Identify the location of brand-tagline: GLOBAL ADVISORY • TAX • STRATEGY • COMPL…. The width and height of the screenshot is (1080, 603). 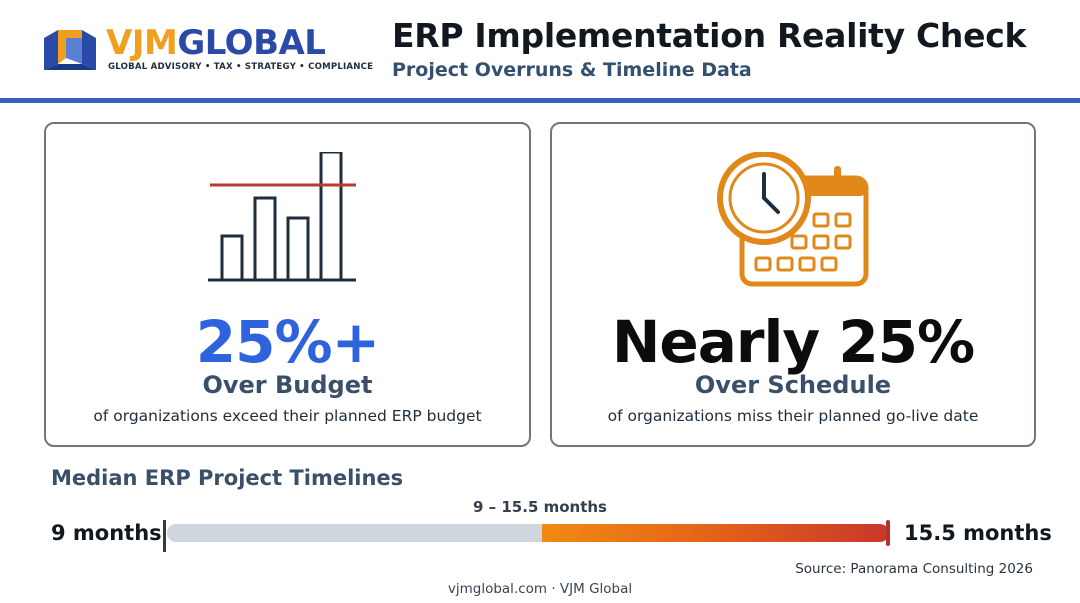
(241, 67).